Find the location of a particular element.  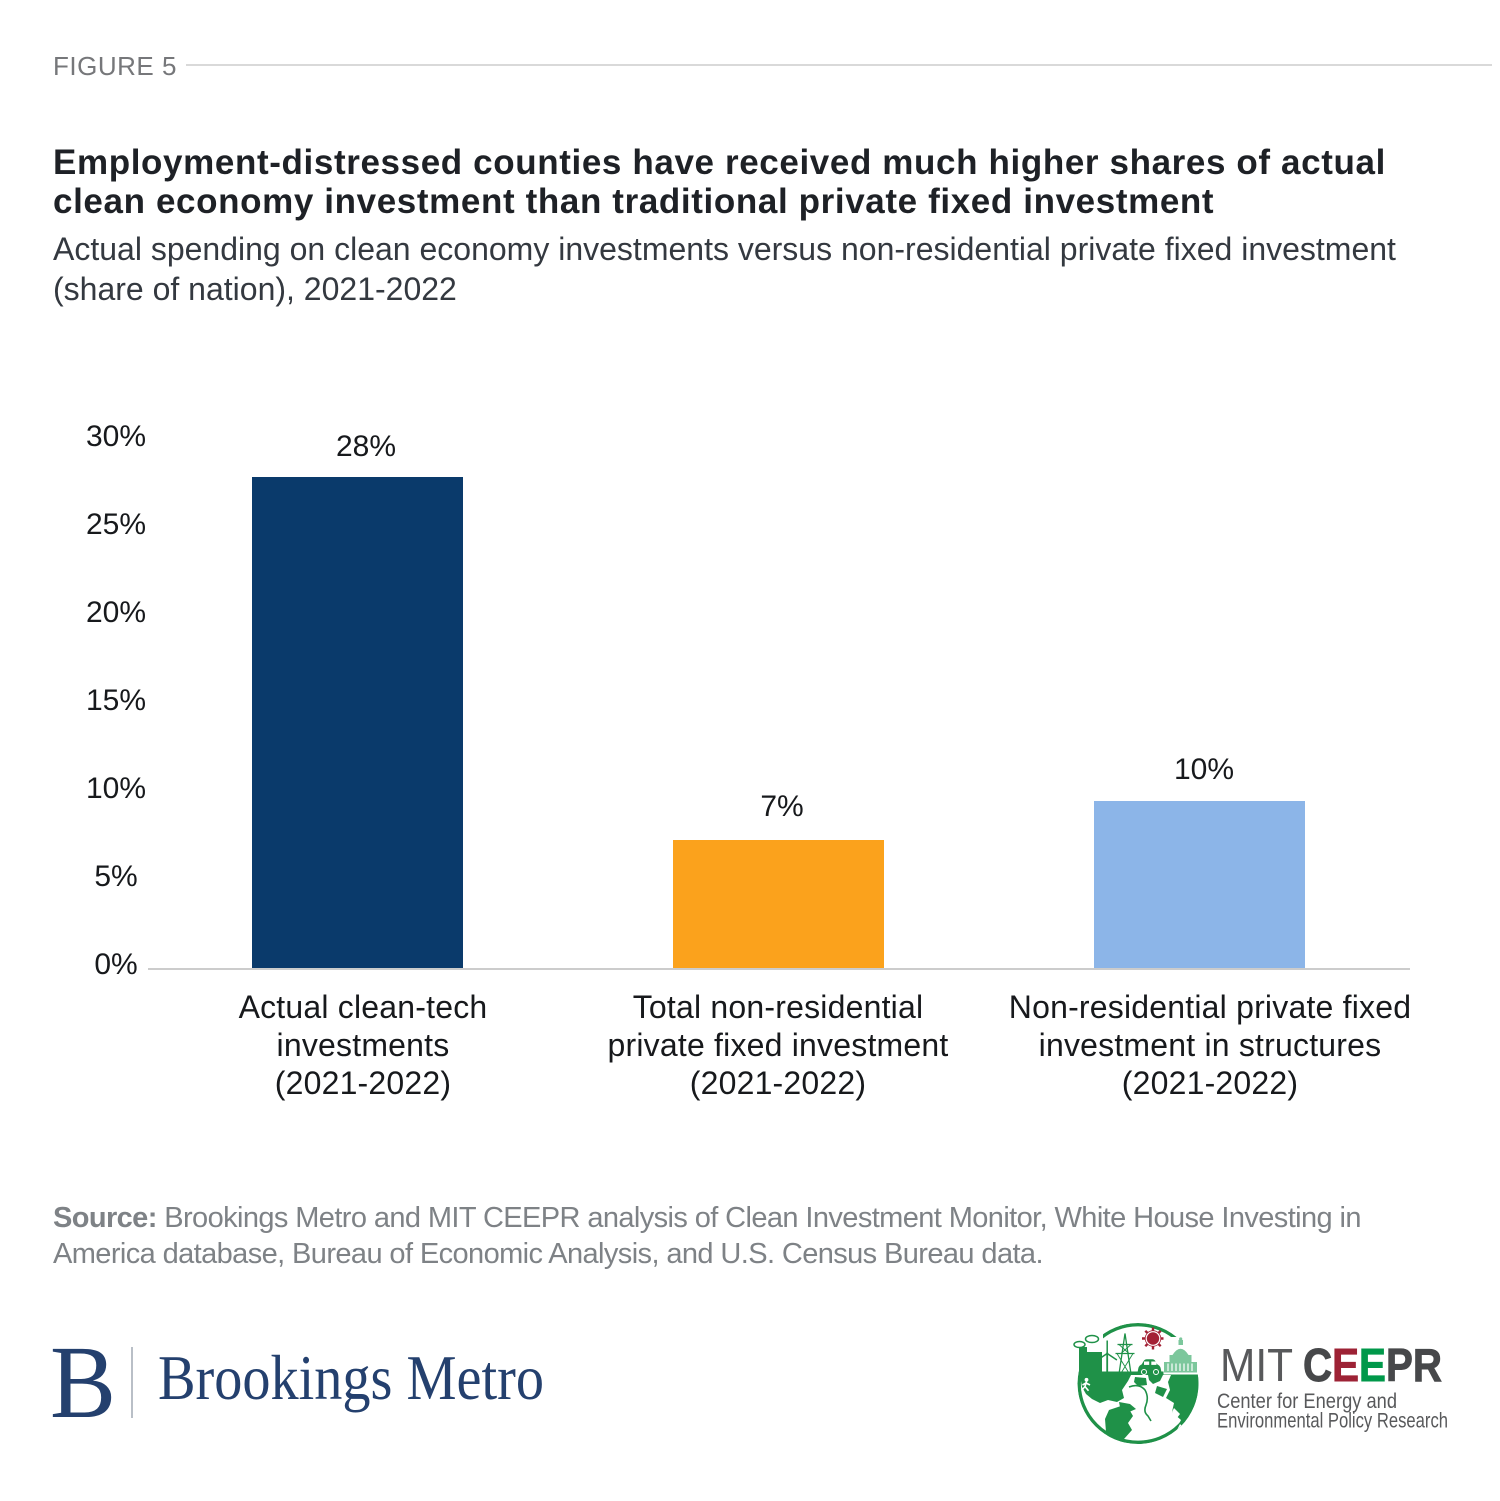

svg-text: Brookings Metro is located at coordinates (351, 1377).